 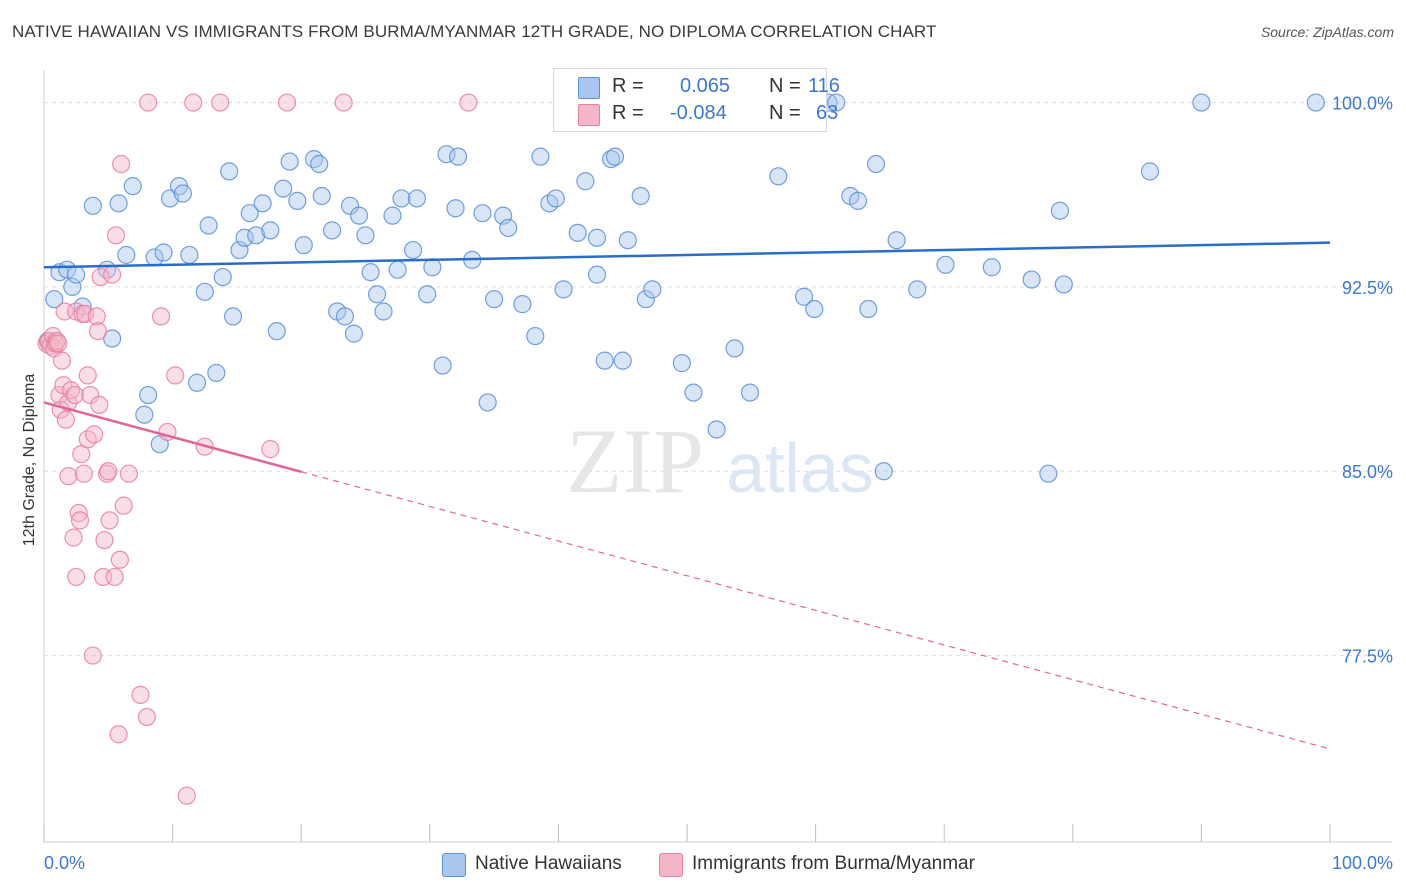 What do you see at coordinates (827, 113) in the screenshot?
I see `legend-n-value: 63` at bounding box center [827, 113].